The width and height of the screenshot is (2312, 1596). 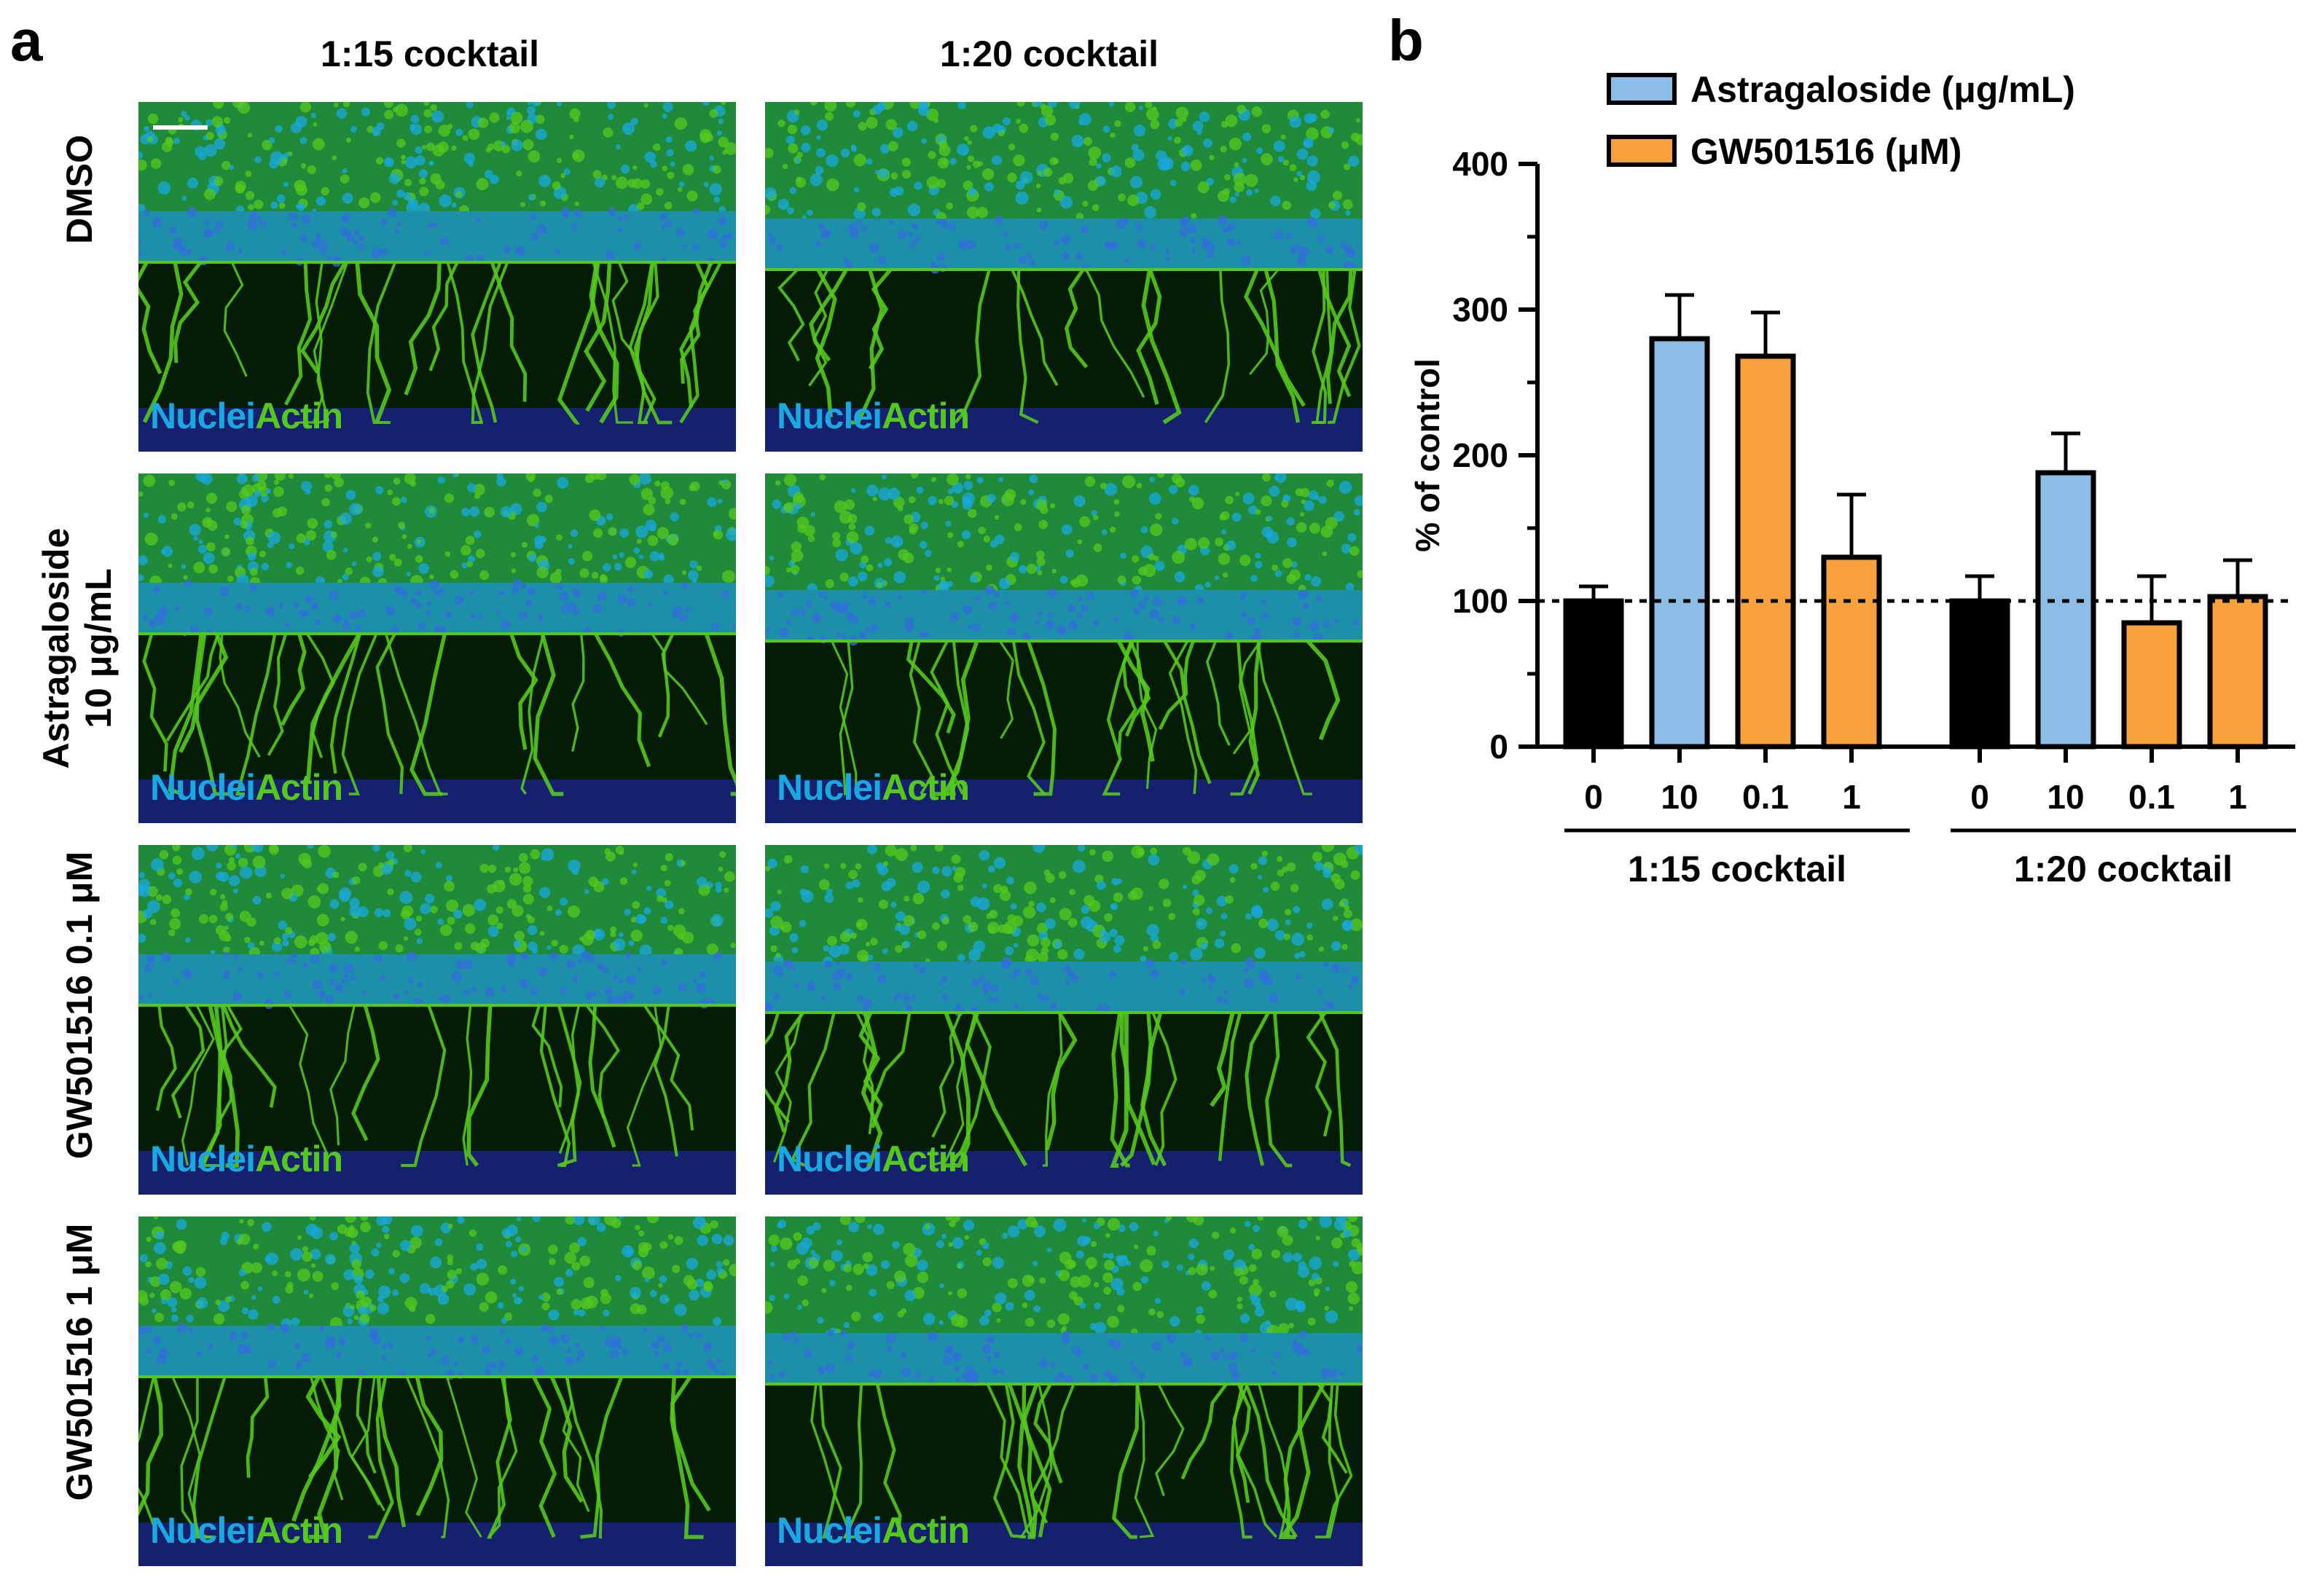 I want to click on micrograph-gw-1-1-15: NucleiActin, so click(x=437, y=1391).